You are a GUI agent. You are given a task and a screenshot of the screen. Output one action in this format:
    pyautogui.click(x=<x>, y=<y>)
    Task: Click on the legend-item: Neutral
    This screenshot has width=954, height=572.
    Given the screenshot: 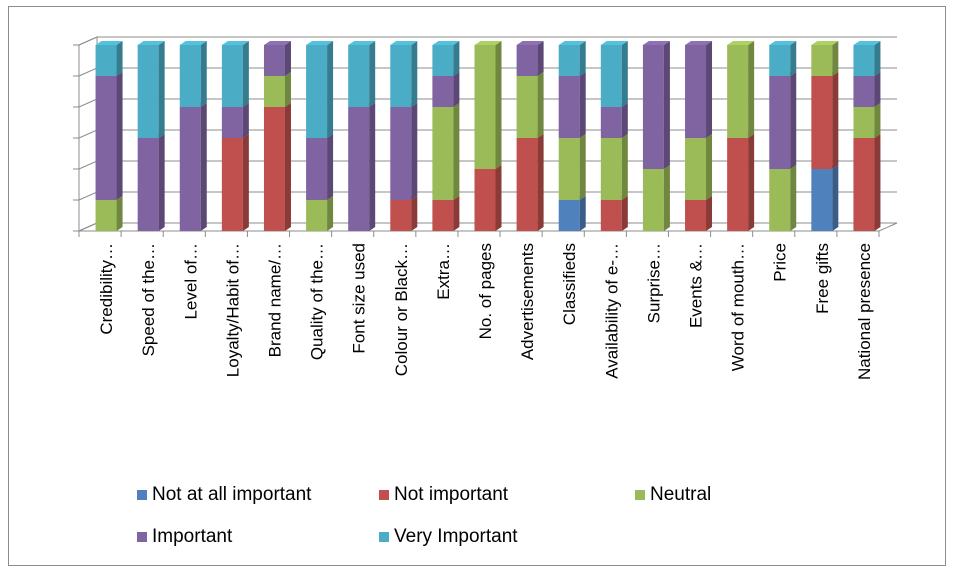 What is the action you would take?
    pyautogui.click(x=673, y=495)
    